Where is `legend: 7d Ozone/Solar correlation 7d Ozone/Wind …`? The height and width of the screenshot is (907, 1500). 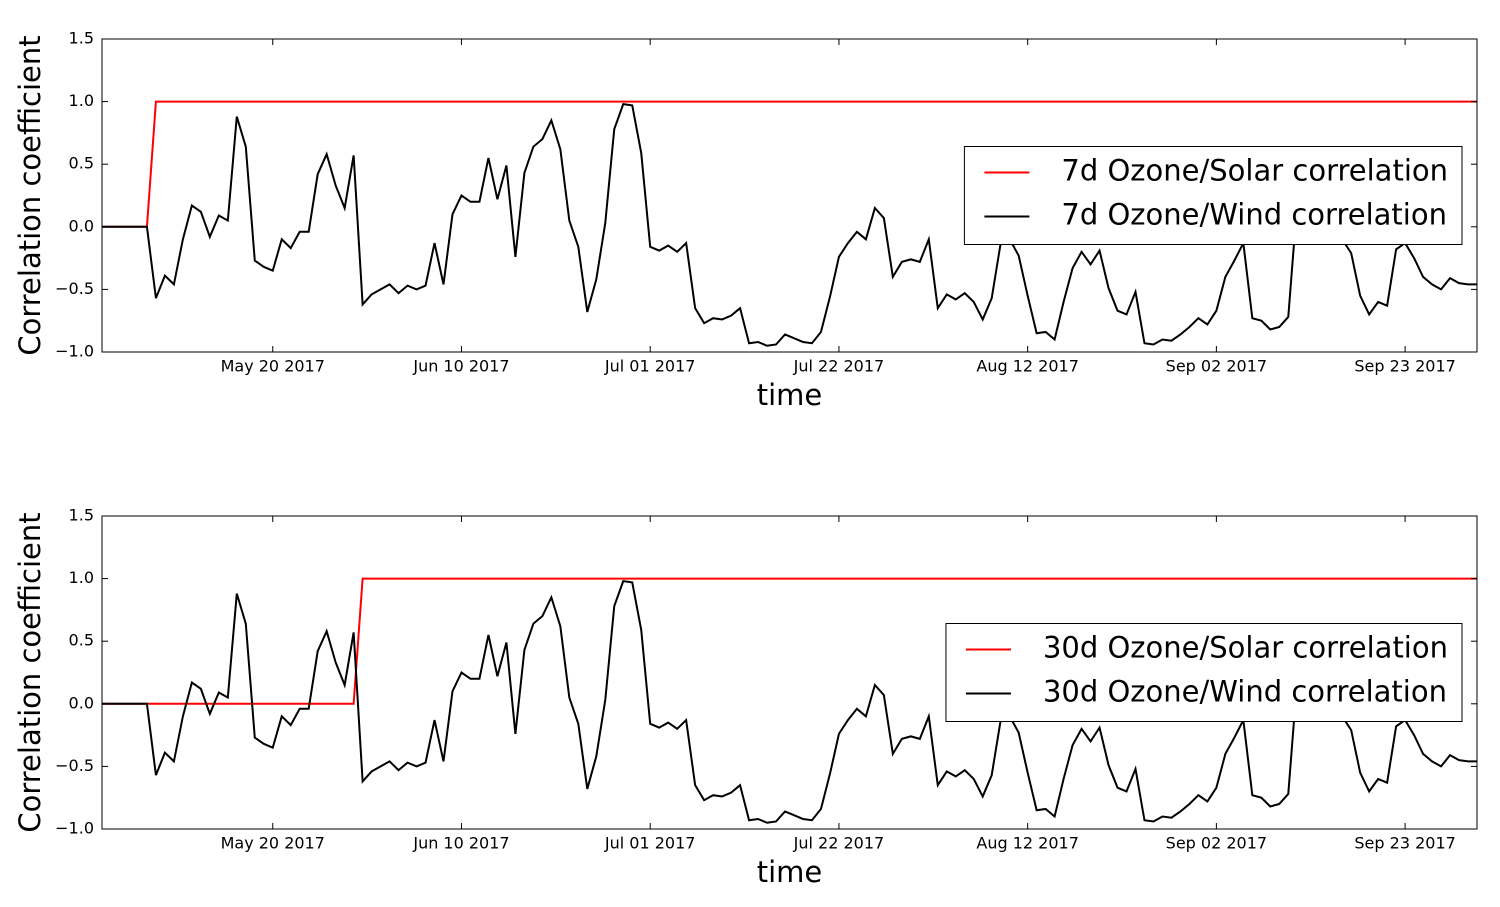 legend: 7d Ozone/Solar correlation 7d Ozone/Wind … is located at coordinates (1213, 195).